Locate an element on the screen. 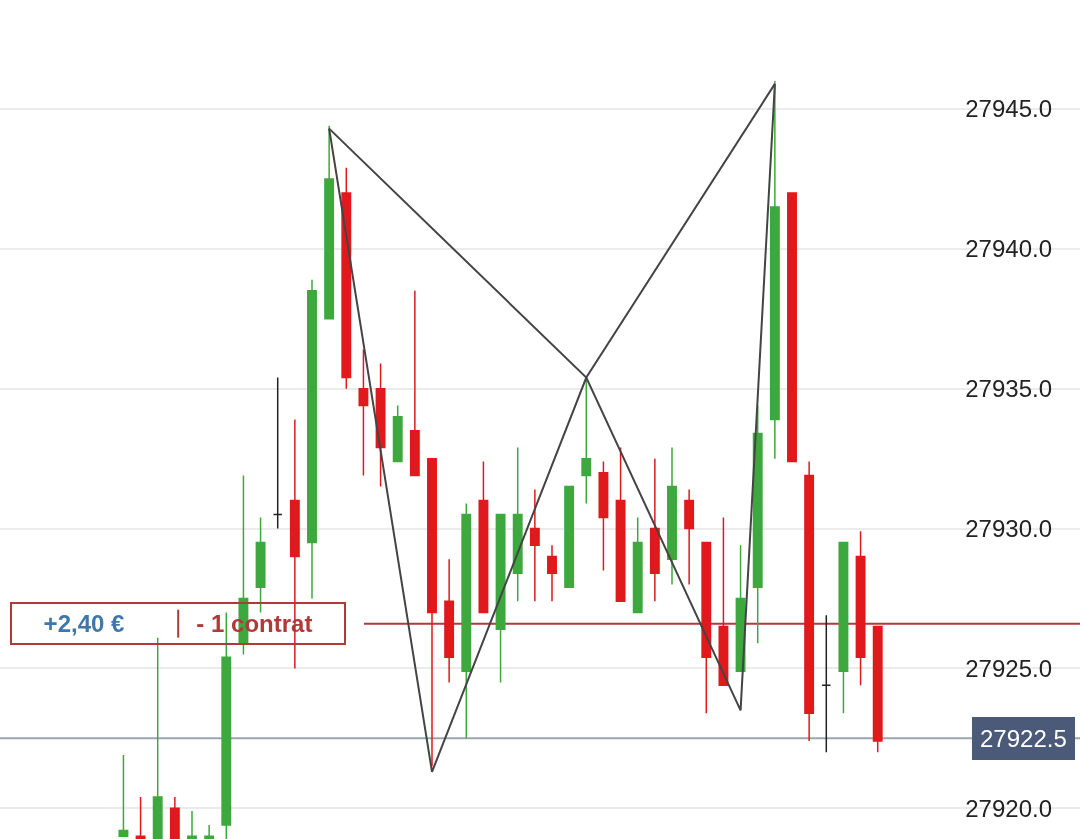 The width and height of the screenshot is (1080, 839). annotation: +2,40 € is located at coordinates (84, 623).